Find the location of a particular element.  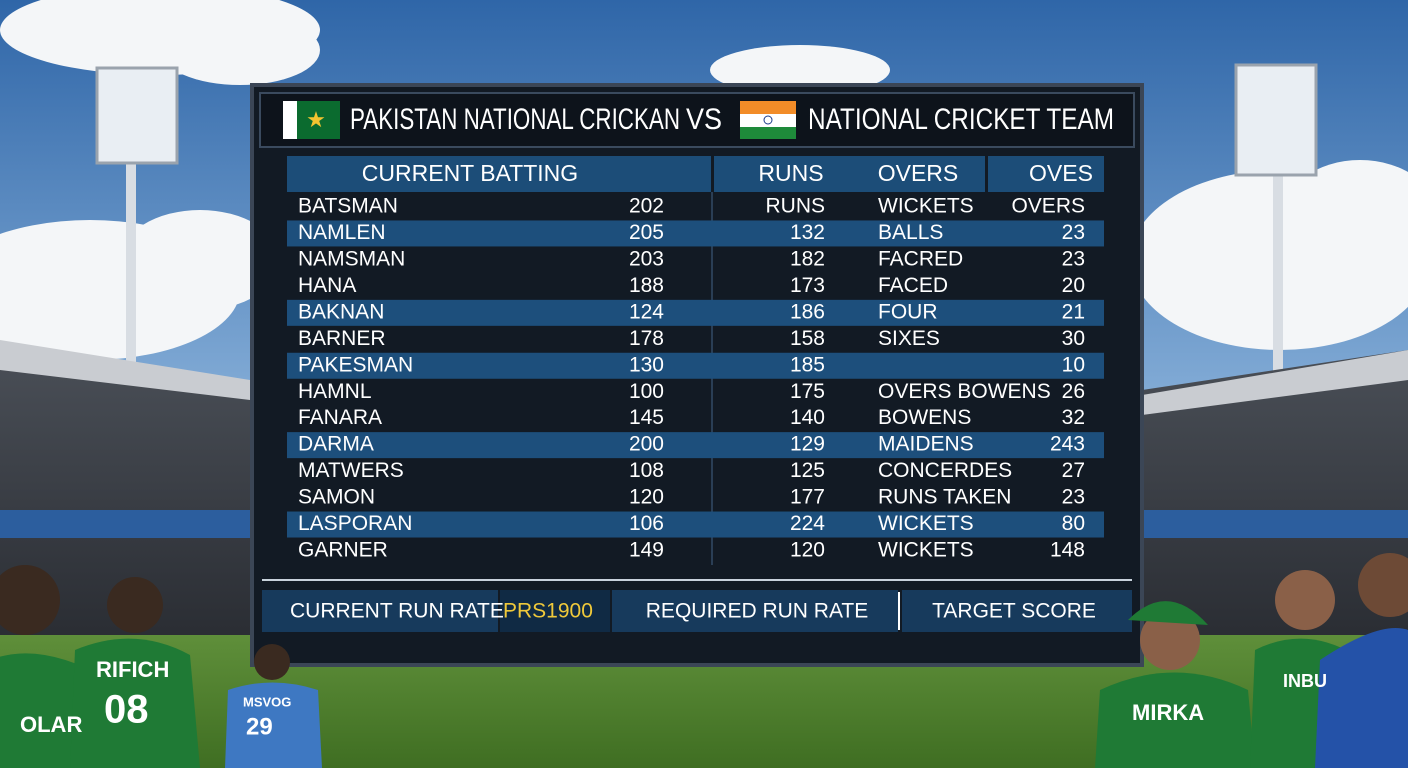

cell: FOUR is located at coordinates (908, 311).